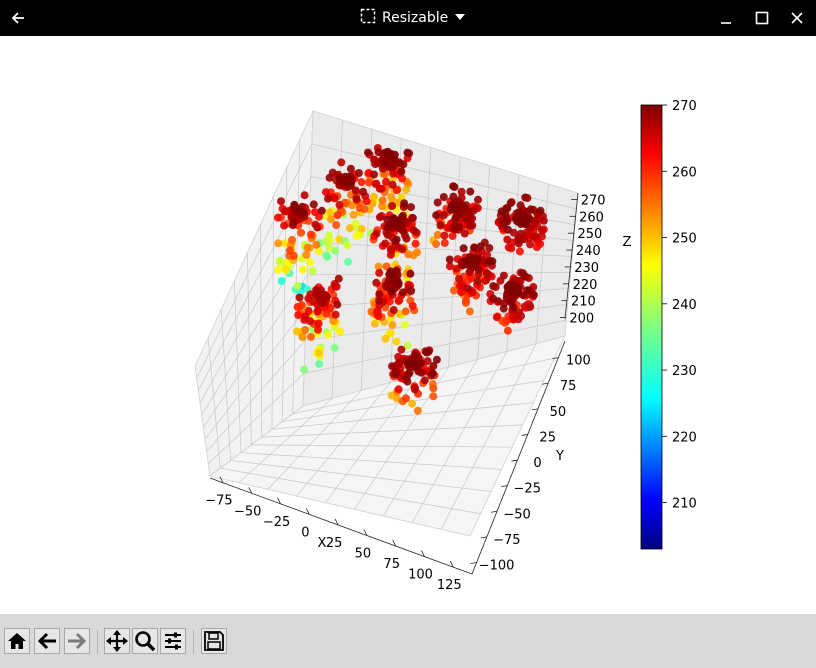  I want to click on minimize-icon, so click(726, 18).